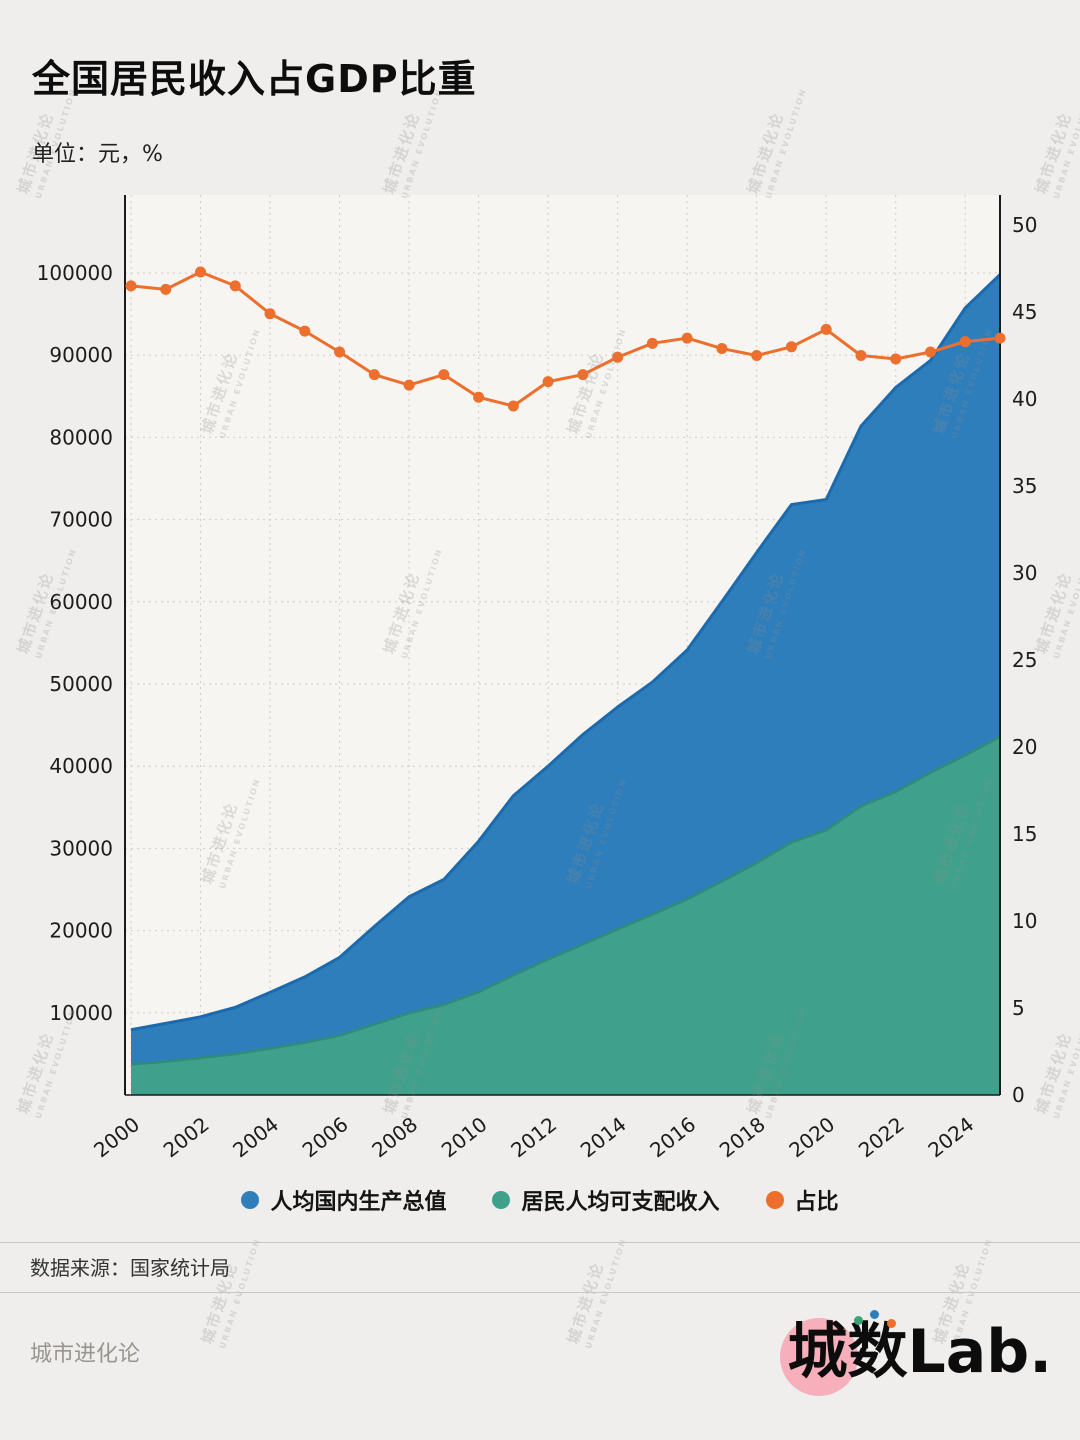  Describe the element at coordinates (501, 1200) in the screenshot. I see `legend-dot-income-icon` at that location.